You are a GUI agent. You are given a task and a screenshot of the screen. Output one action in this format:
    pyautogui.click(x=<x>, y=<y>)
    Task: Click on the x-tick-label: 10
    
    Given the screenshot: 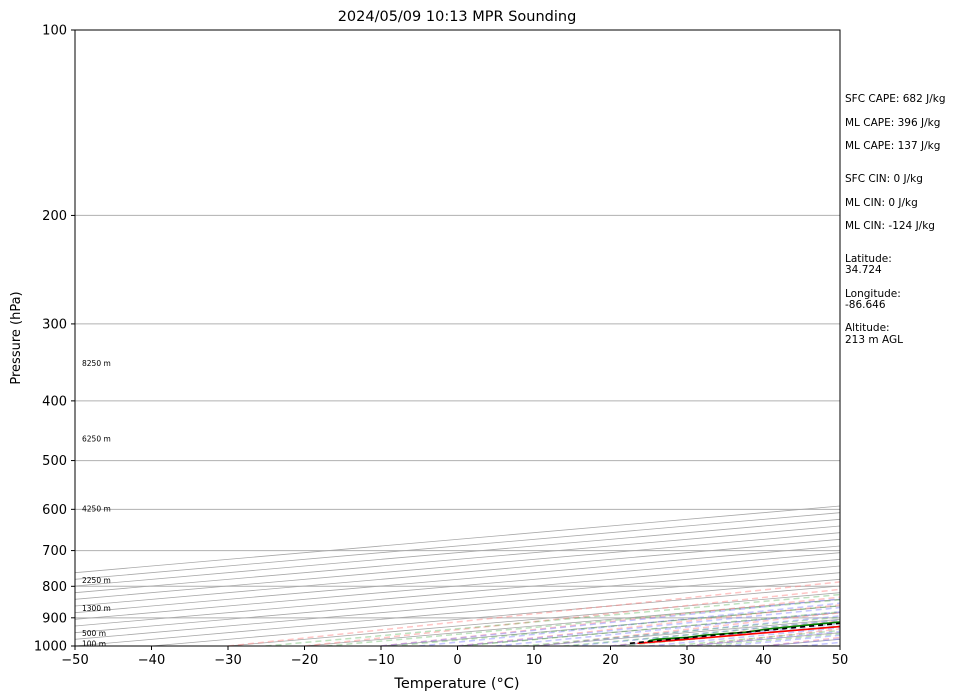 What is the action you would take?
    pyautogui.click(x=534, y=660)
    